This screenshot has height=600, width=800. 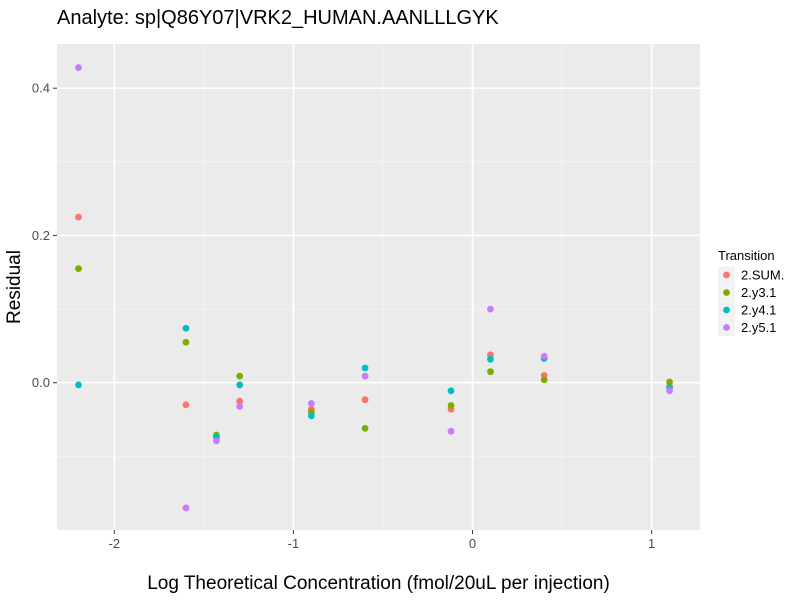 What do you see at coordinates (758, 292) in the screenshot?
I see `legend-label: 2.y3.1` at bounding box center [758, 292].